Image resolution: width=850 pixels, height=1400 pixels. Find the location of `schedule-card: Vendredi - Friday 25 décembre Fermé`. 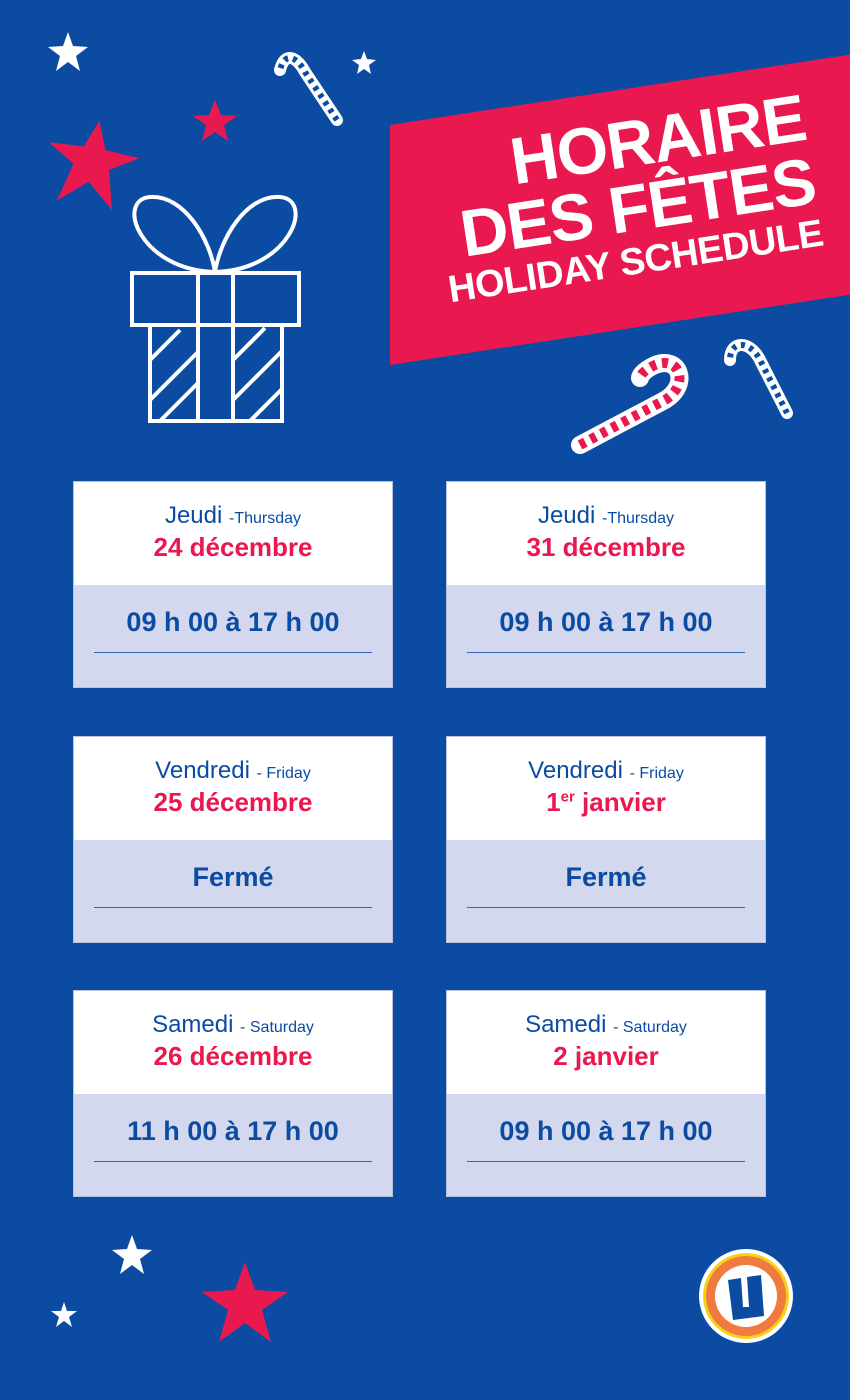

schedule-card: Vendredi - Friday 25 décembre Fermé is located at coordinates (233, 839).